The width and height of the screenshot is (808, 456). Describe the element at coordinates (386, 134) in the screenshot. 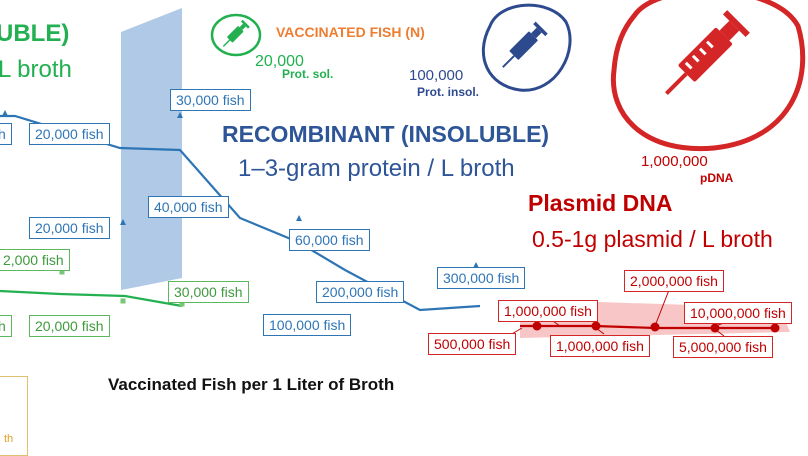

I see `recombinant-title: RECOMBINANT (INSOLUBLE)` at that location.